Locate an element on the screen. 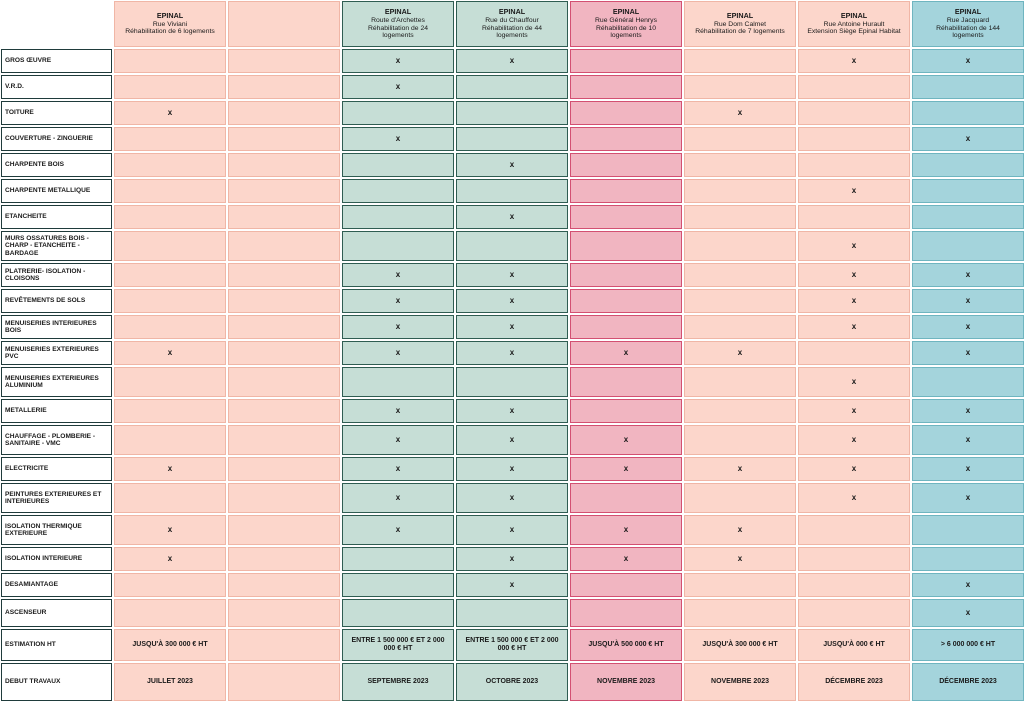 This screenshot has height=724, width=1024. column-detail: logements is located at coordinates (398, 36).